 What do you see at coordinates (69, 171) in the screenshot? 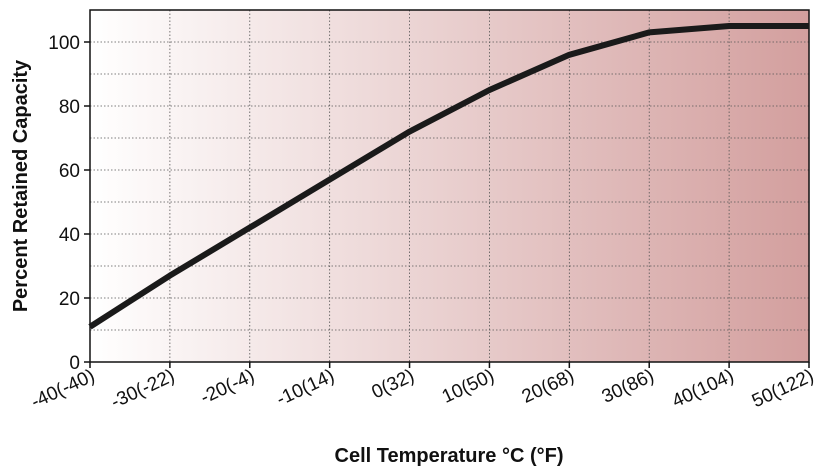
I see `y-tick-label: 60` at bounding box center [69, 171].